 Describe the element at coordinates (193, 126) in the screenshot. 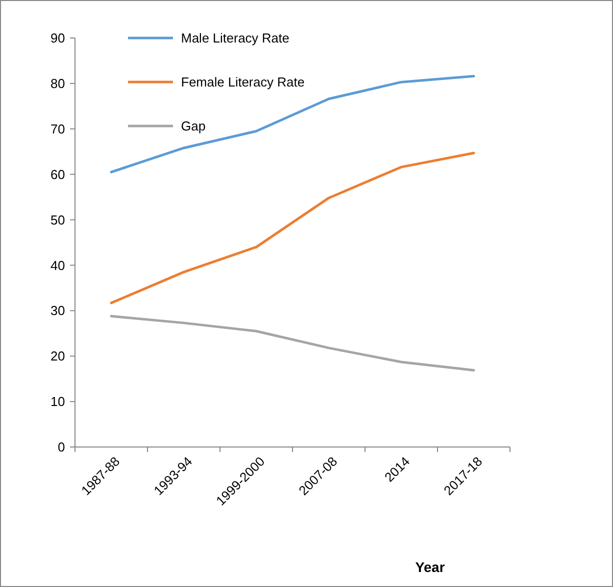

I see `legend-label: Gap` at that location.